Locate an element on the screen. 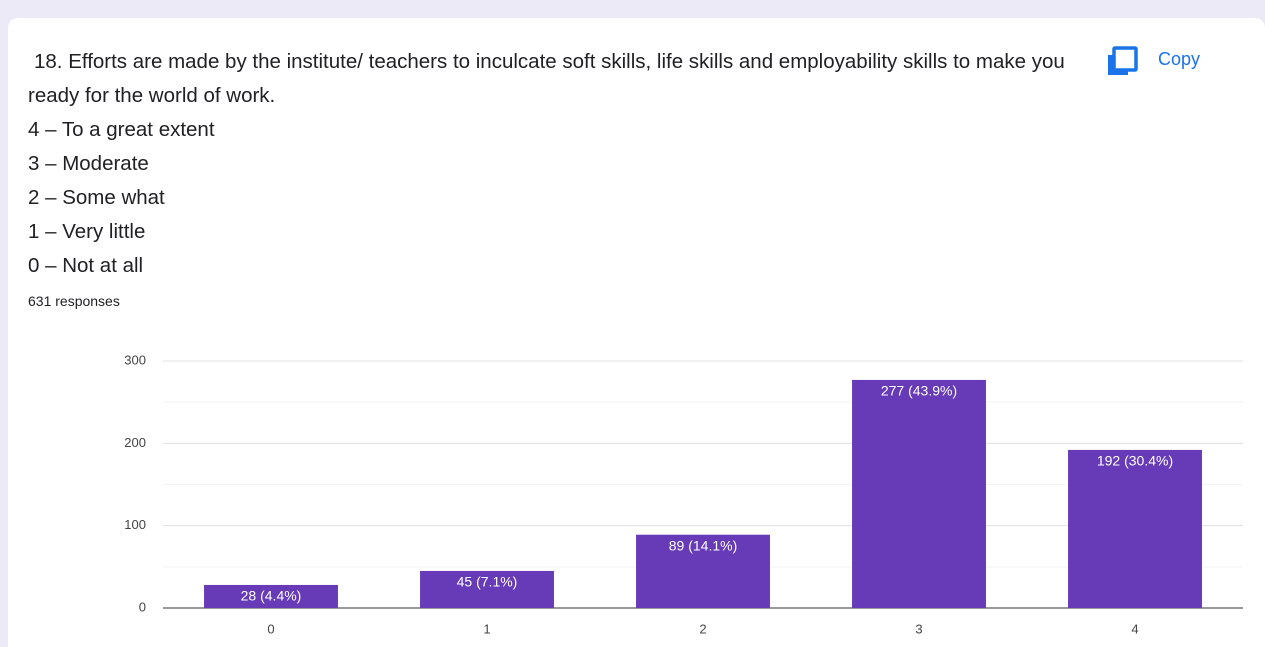  option: 1 – Very little is located at coordinates (87, 231).